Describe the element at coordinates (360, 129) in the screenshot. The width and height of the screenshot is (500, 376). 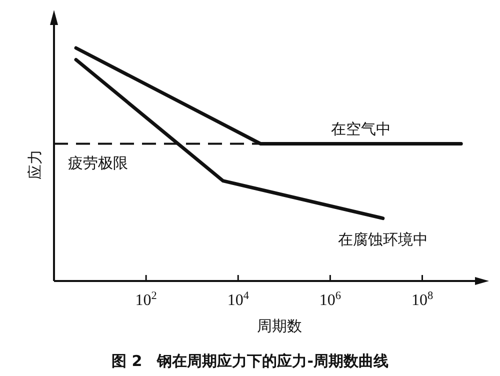
I see `series-label: 在空气中` at that location.